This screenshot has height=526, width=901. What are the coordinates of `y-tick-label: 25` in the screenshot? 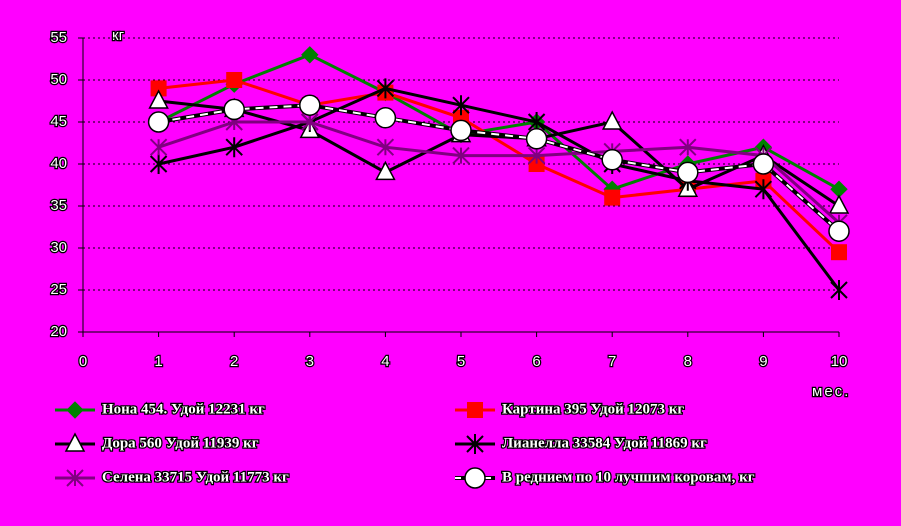 It's located at (58, 289).